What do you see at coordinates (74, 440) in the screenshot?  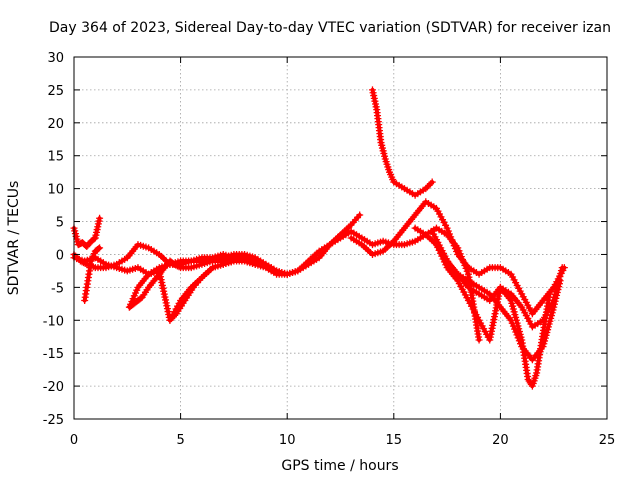 I see `x-tick-label: 0` at bounding box center [74, 440].